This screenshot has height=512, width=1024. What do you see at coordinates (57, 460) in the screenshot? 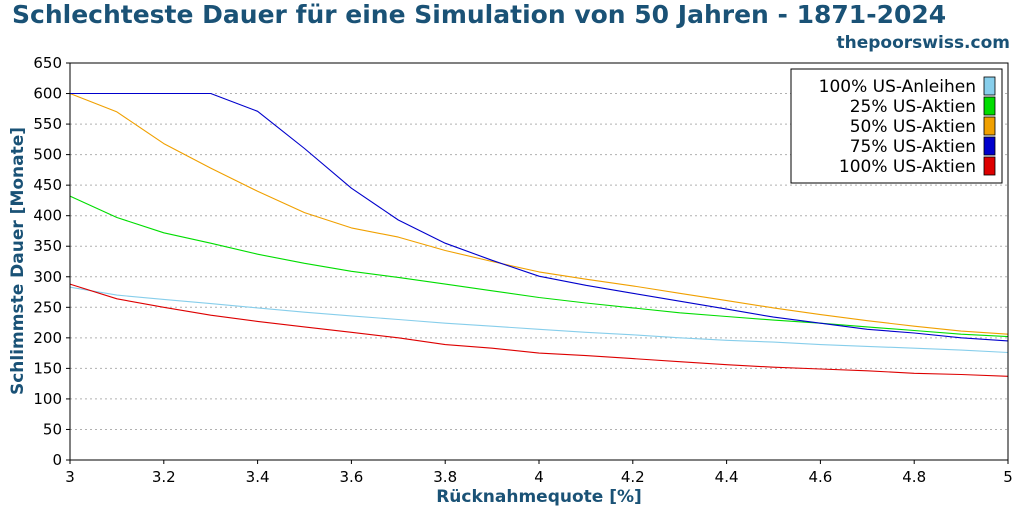
I see `y-tick-label: 0` at bounding box center [57, 460].